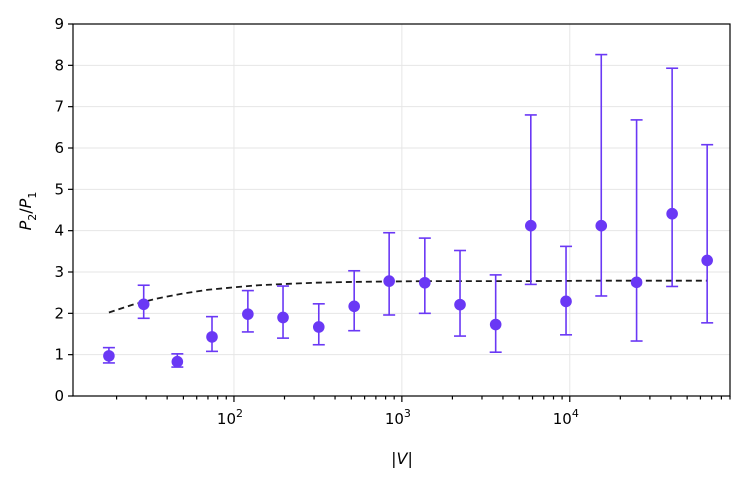 This screenshot has width=746, height=485. I want to click on y-tick-label: 9, so click(59, 24).